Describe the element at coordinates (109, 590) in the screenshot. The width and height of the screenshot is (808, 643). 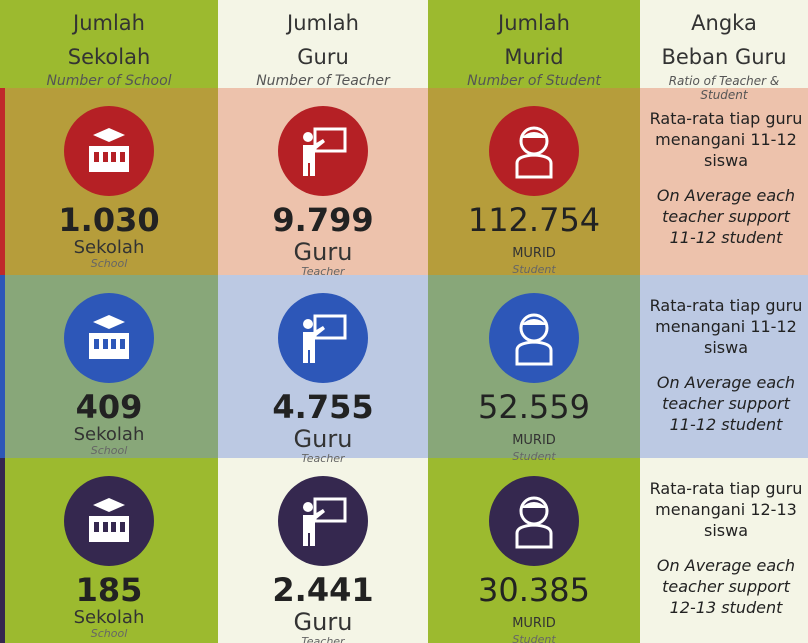
I see `count: 185` at that location.